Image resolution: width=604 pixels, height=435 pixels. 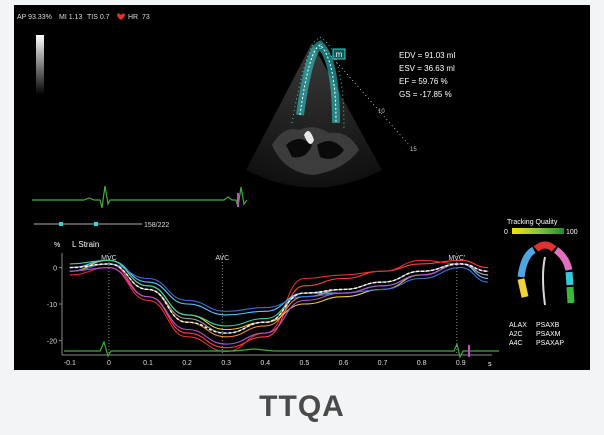 I want to click on scrubber-end-handle, so click(x=96, y=224).